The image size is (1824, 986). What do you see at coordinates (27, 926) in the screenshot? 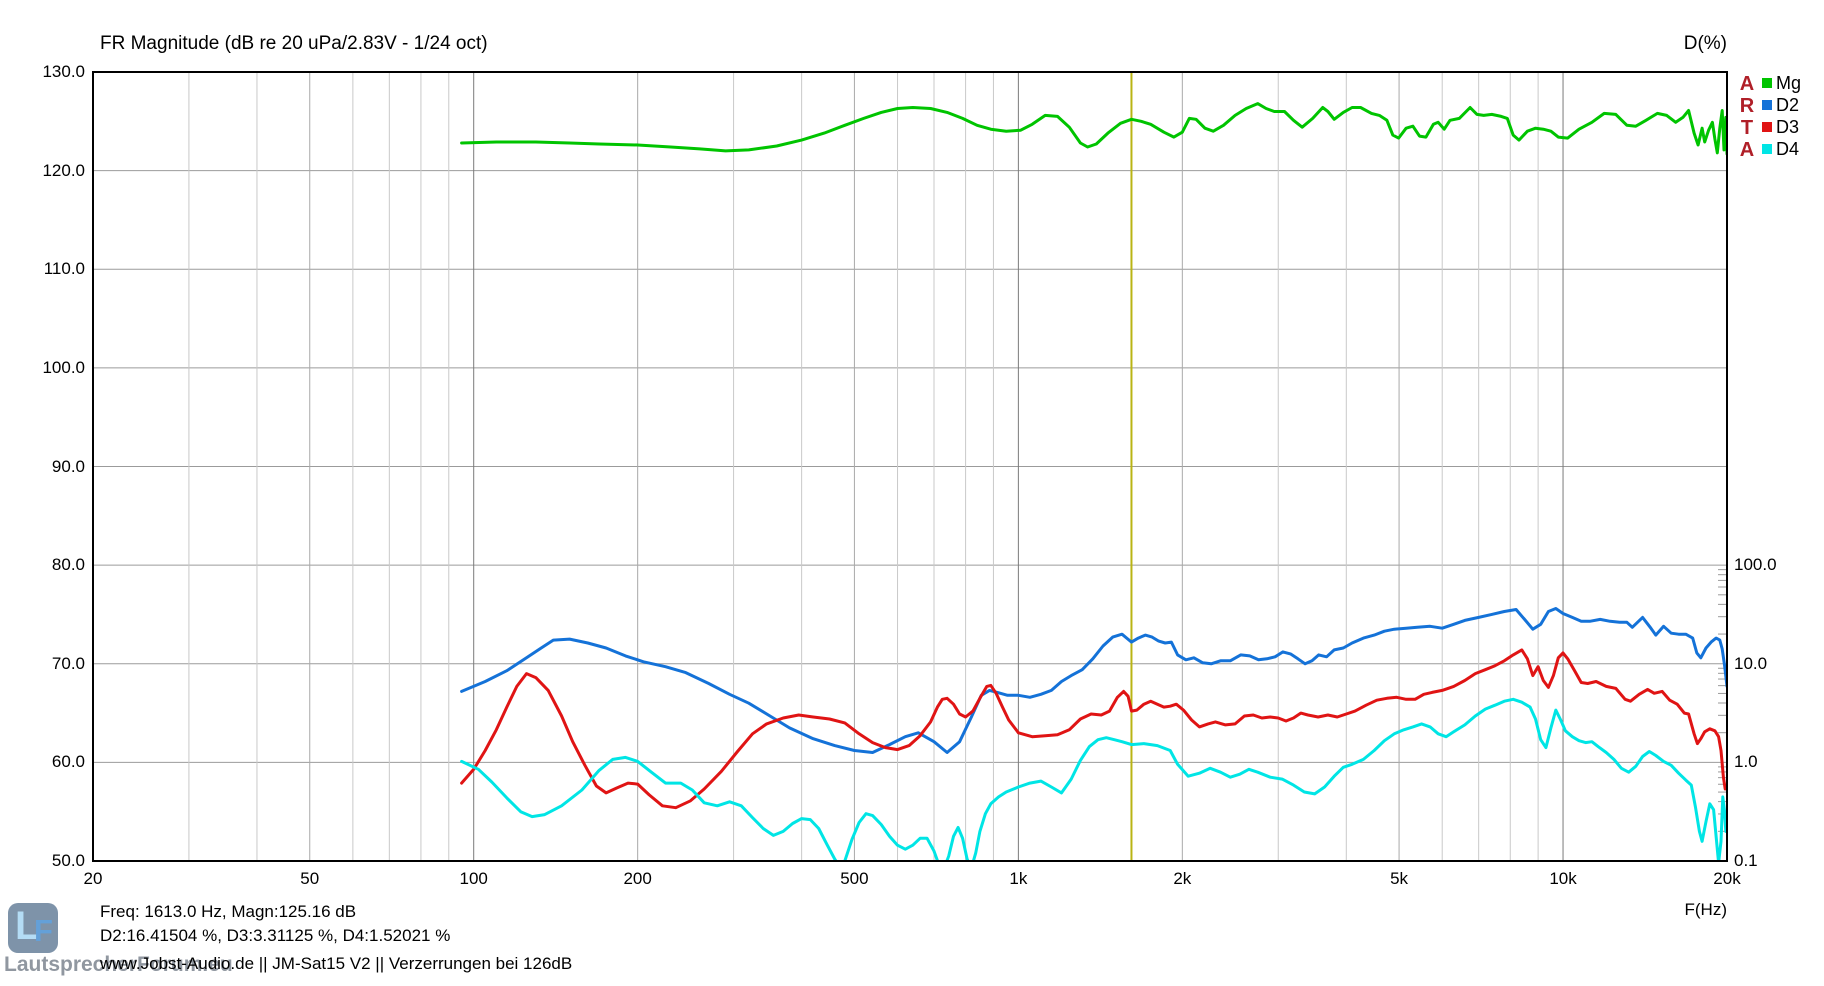
I see `logo-letter-l: L` at bounding box center [27, 926].